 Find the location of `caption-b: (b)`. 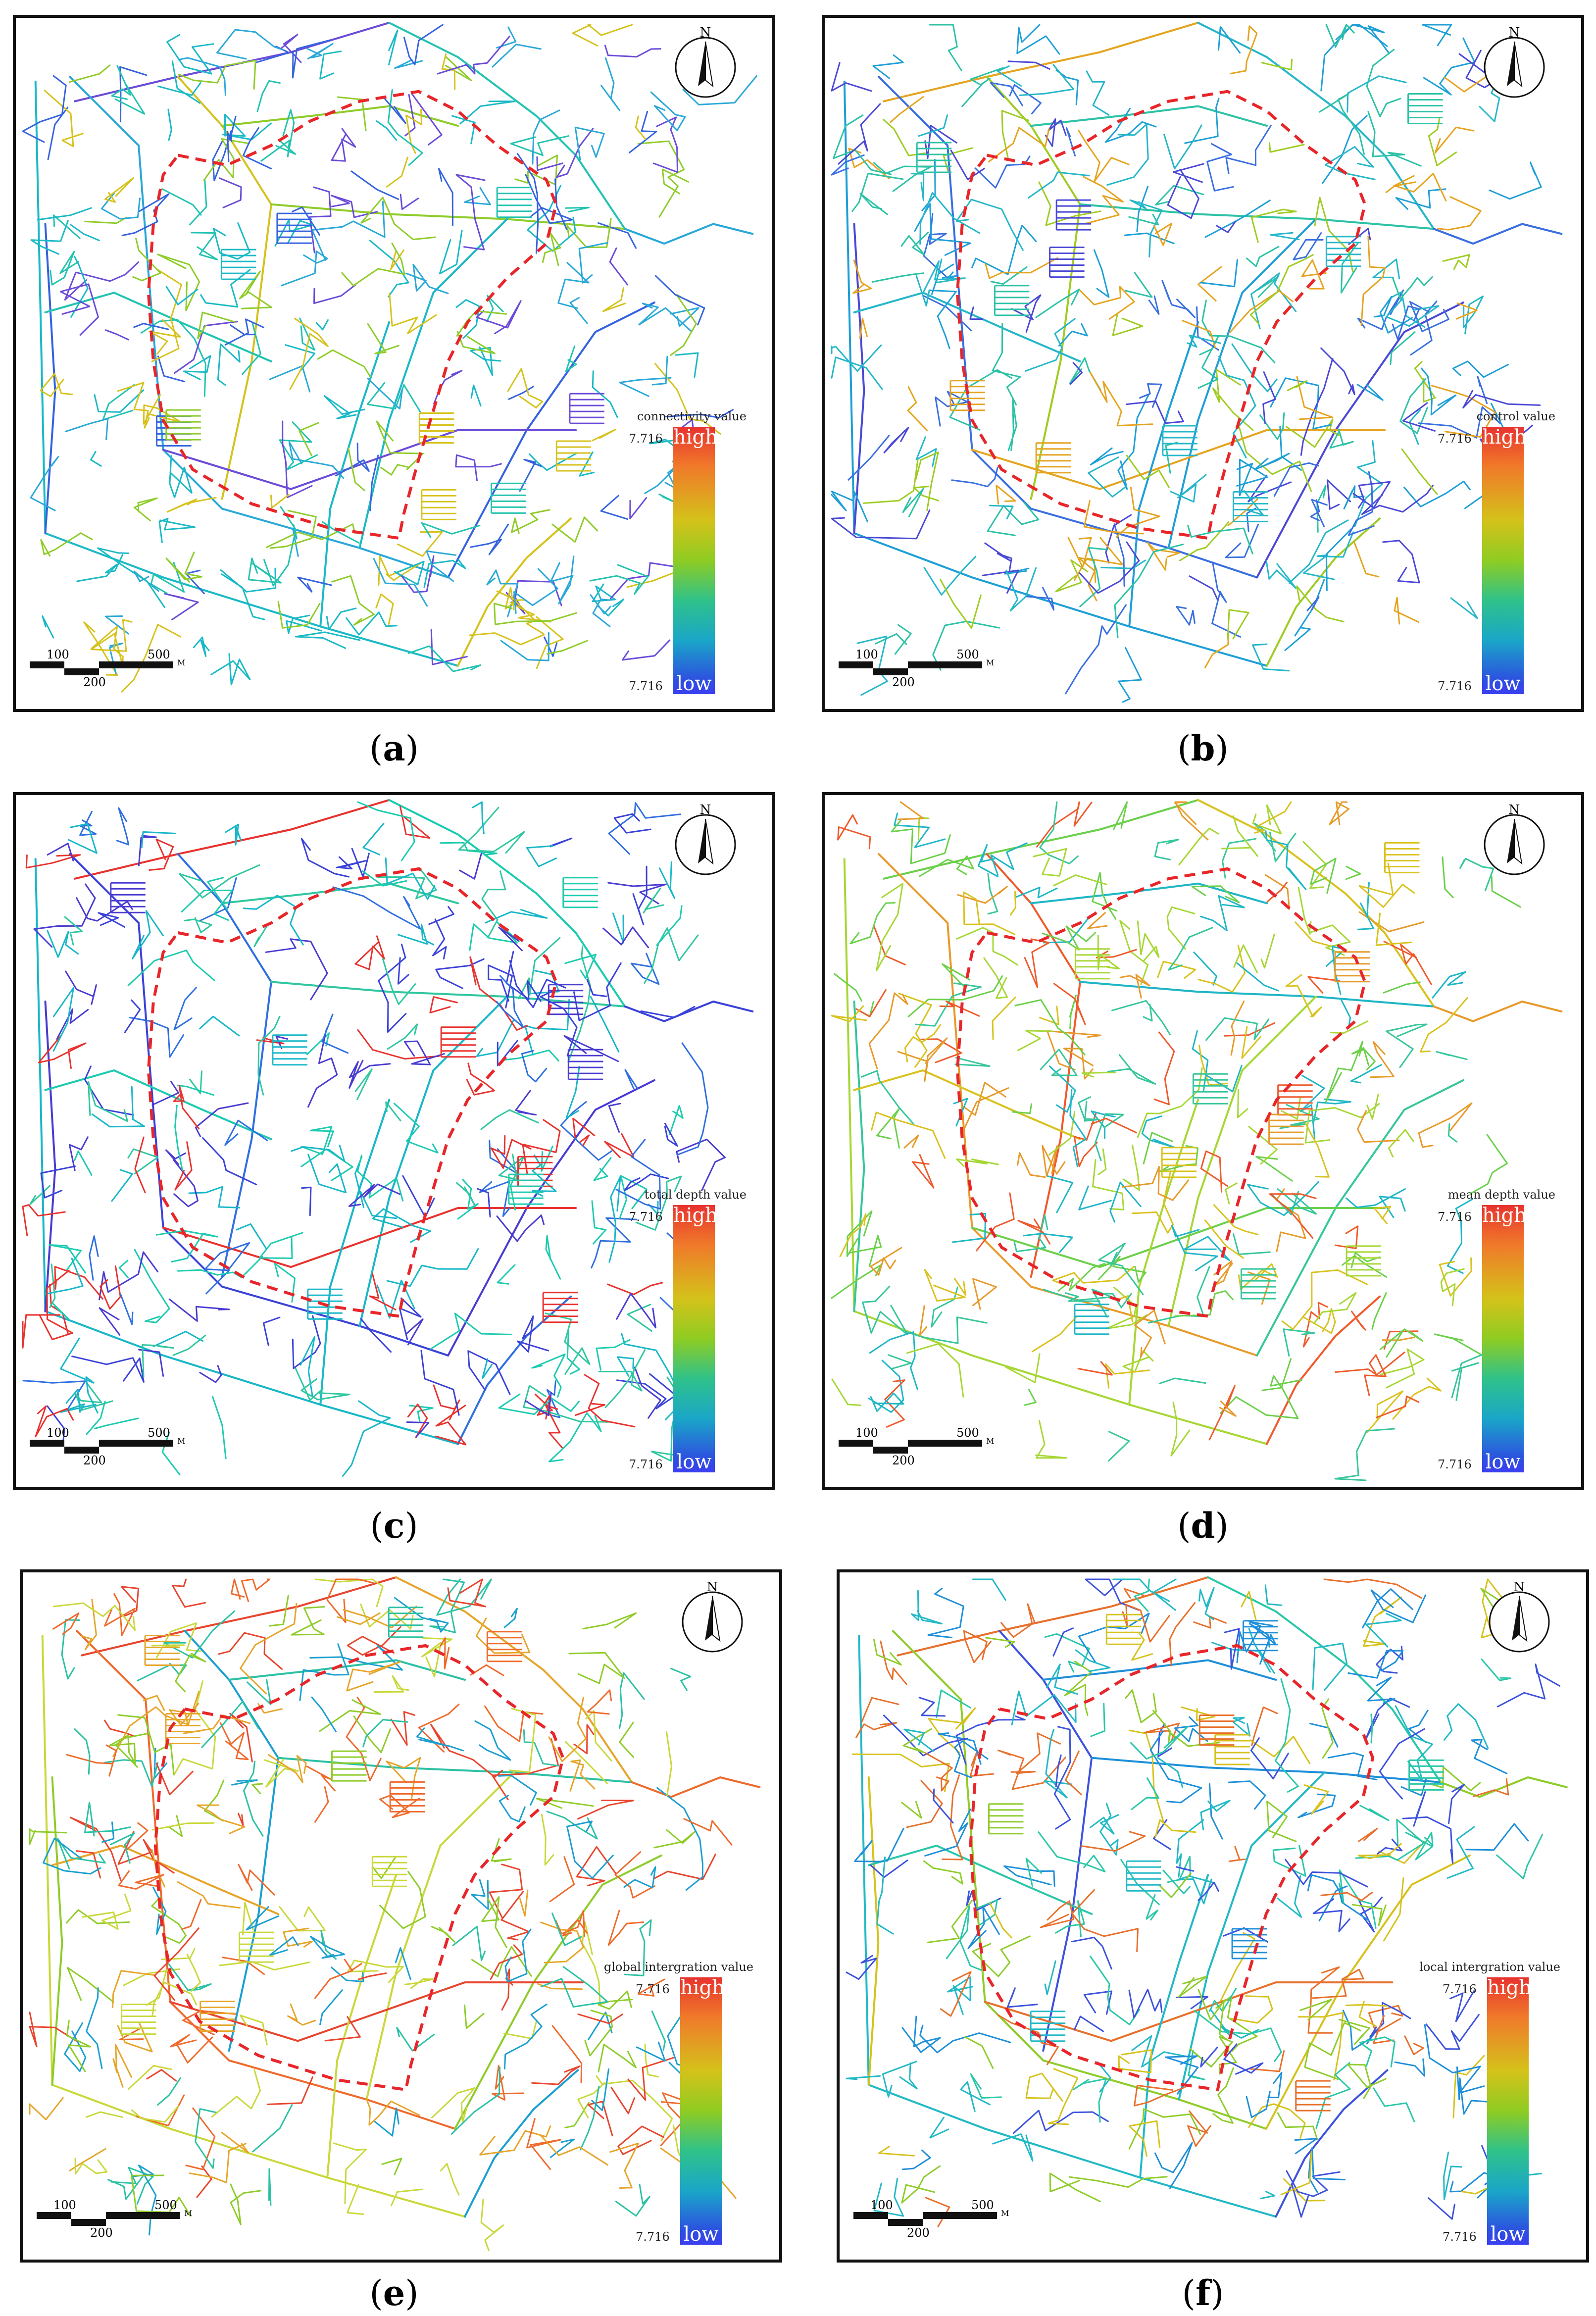

caption-b: (b) is located at coordinates (1203, 748).